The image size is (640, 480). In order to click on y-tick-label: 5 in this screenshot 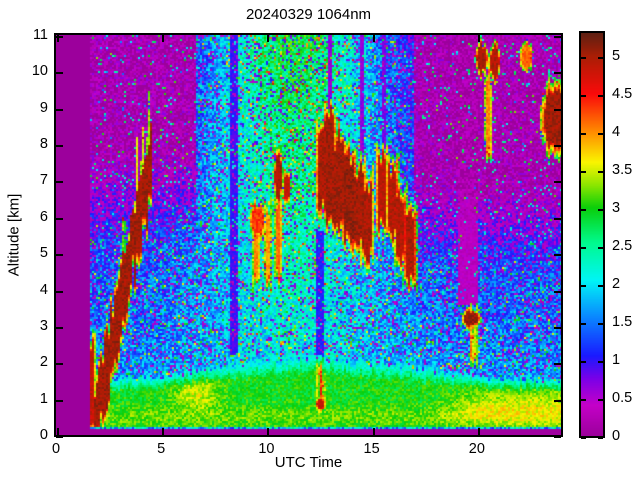, I will do `click(43, 253)`.